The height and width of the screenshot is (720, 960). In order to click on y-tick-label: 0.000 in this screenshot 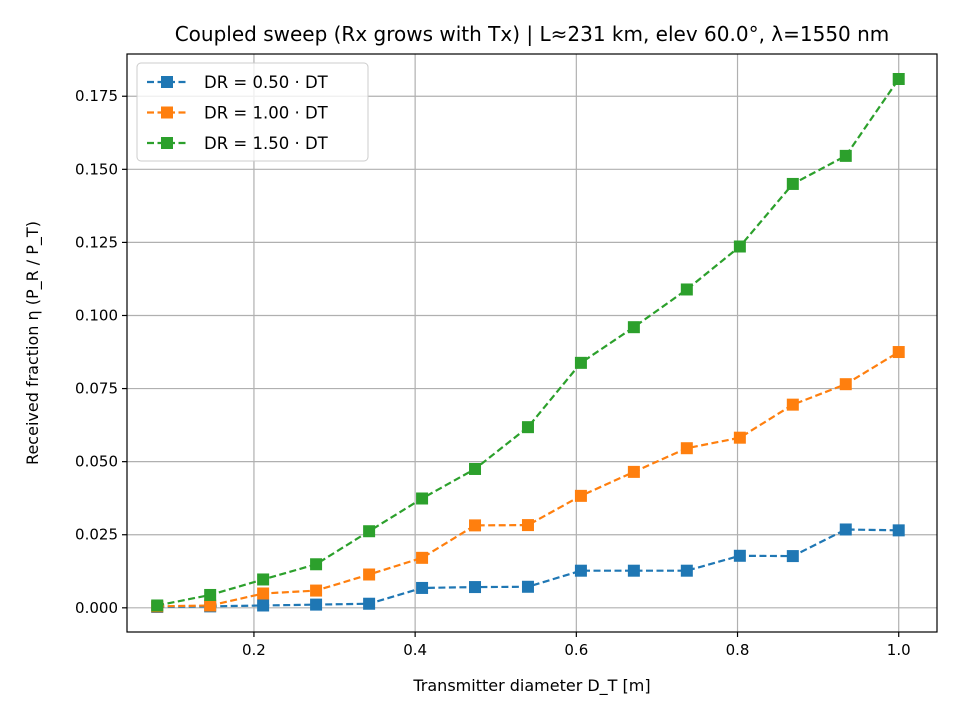, I will do `click(96, 608)`.